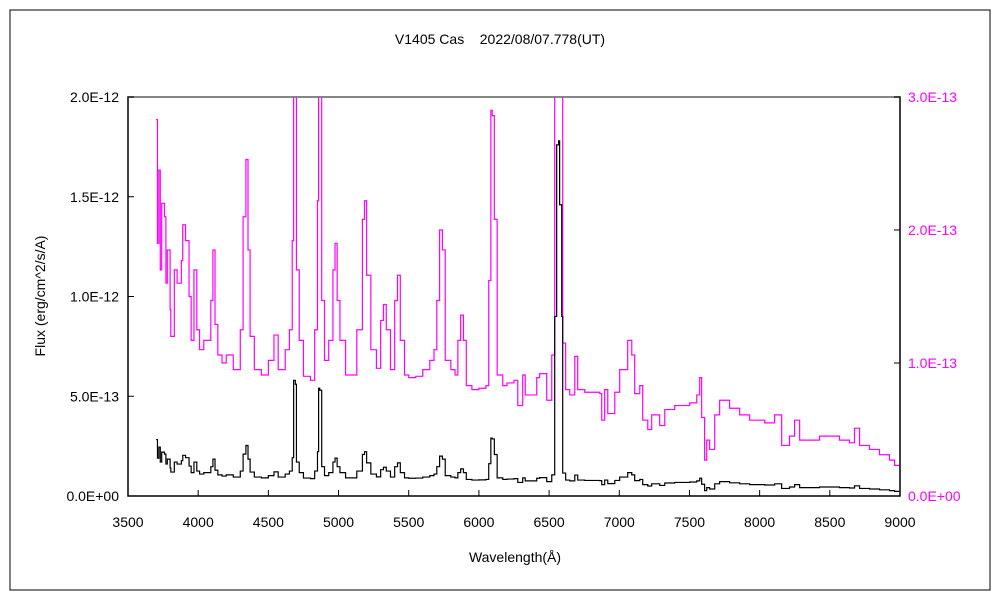 Image resolution: width=1000 pixels, height=605 pixels. What do you see at coordinates (94, 197) in the screenshot?
I see `y-left-tick-label: 1.5E-12` at bounding box center [94, 197].